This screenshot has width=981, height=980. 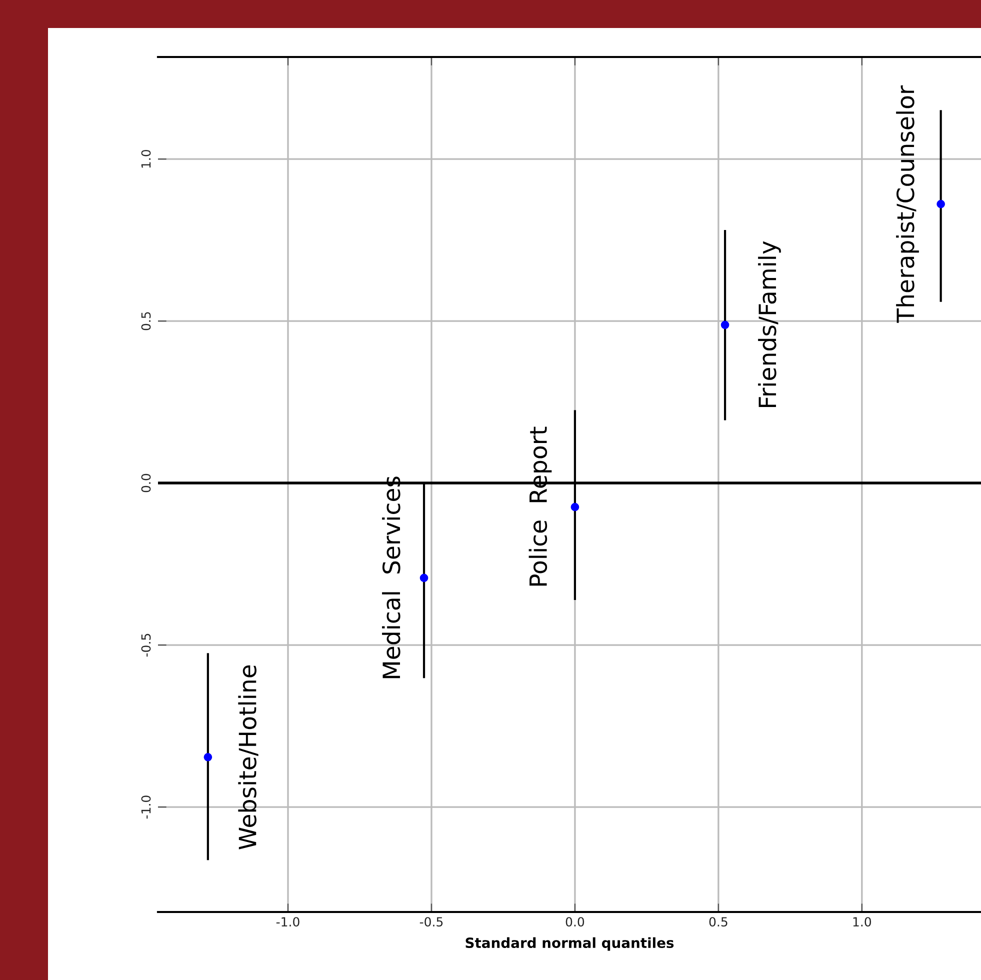 What do you see at coordinates (146, 645) in the screenshot?
I see `y-tick-label: -0.5` at bounding box center [146, 645].